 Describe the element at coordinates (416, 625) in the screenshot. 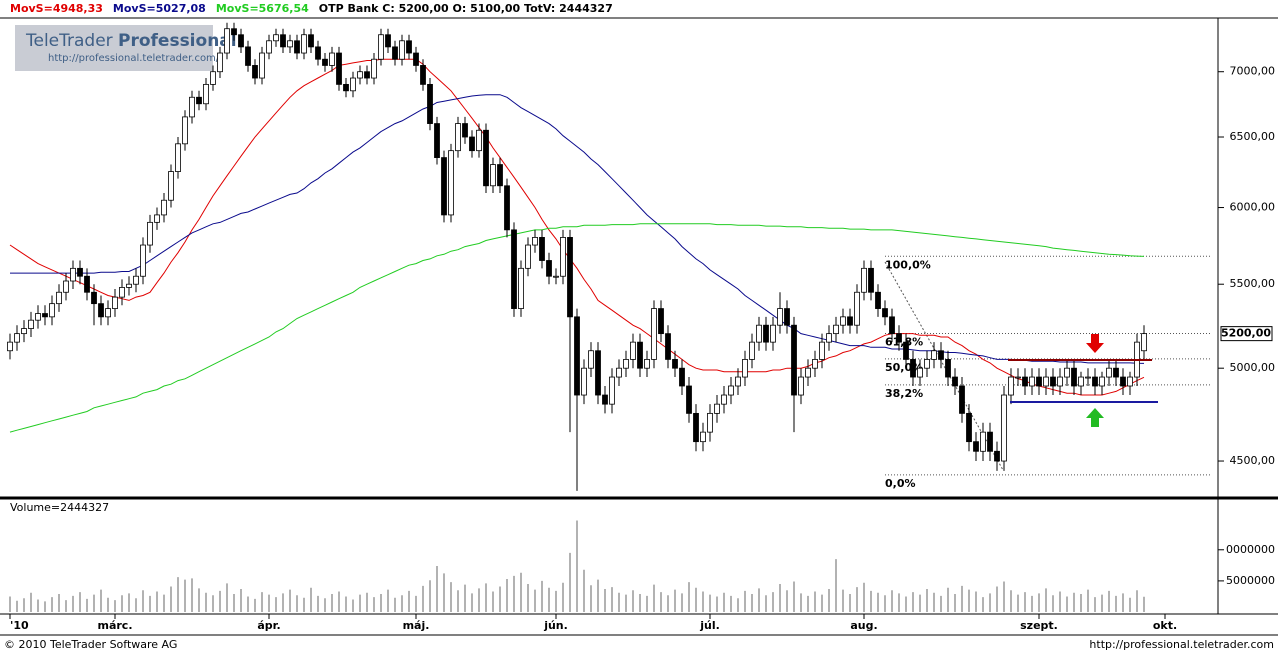

I see `x-tick-label: máj.` at that location.